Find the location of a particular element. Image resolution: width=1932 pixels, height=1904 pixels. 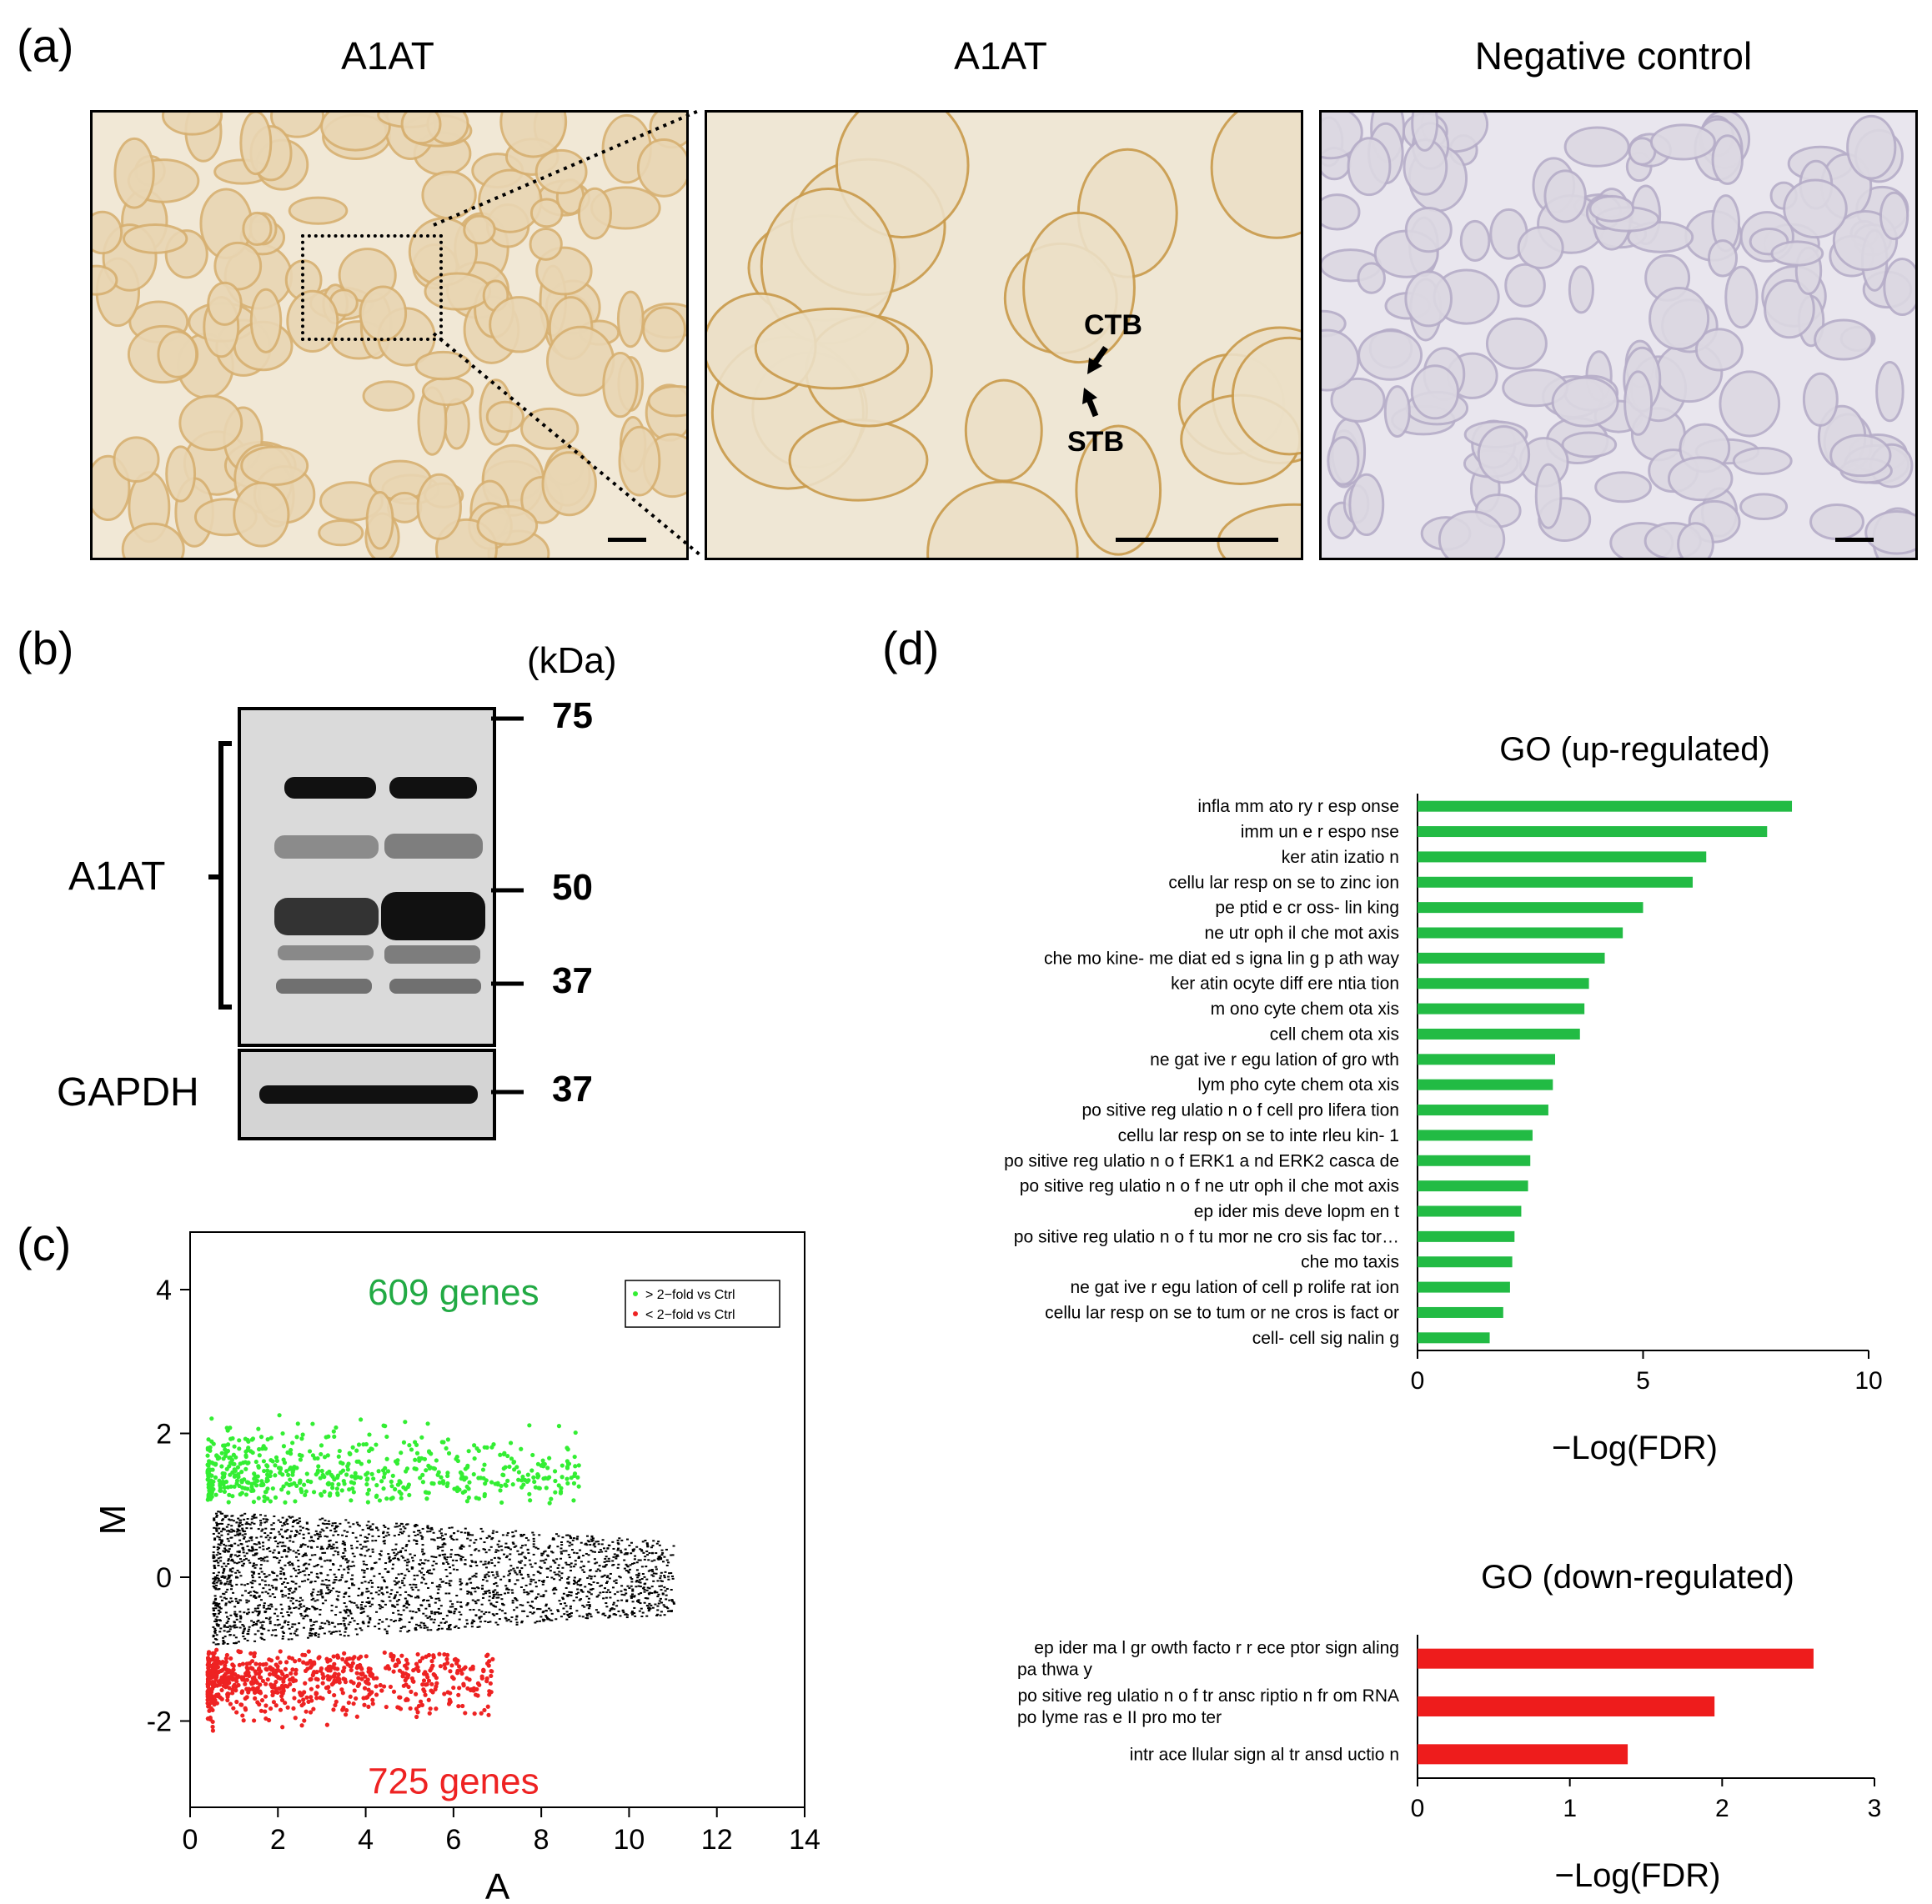

y-tick-label: -2 is located at coordinates (159, 1722).